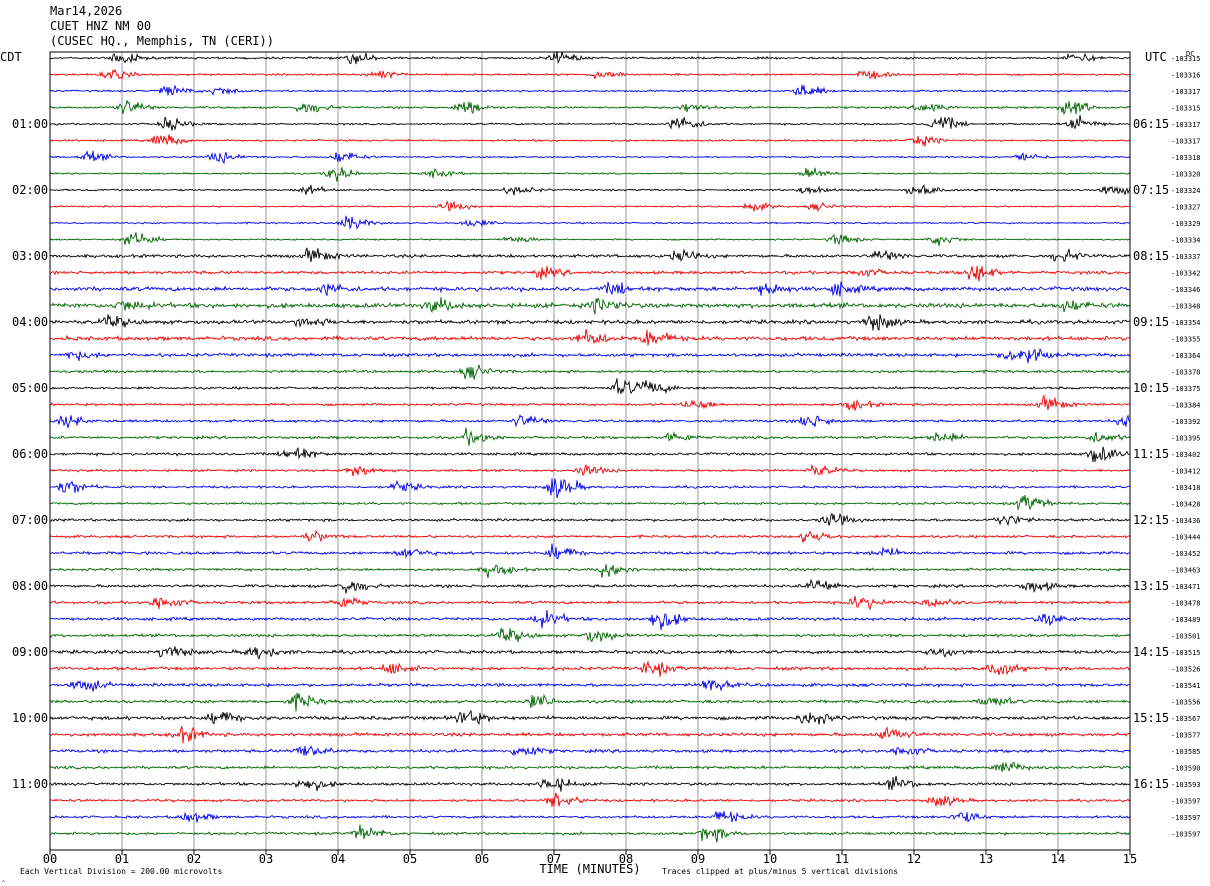 The image size is (1210, 886). What do you see at coordinates (1186, 109) in the screenshot?
I see `dc-offset-label: -103315` at bounding box center [1186, 109].